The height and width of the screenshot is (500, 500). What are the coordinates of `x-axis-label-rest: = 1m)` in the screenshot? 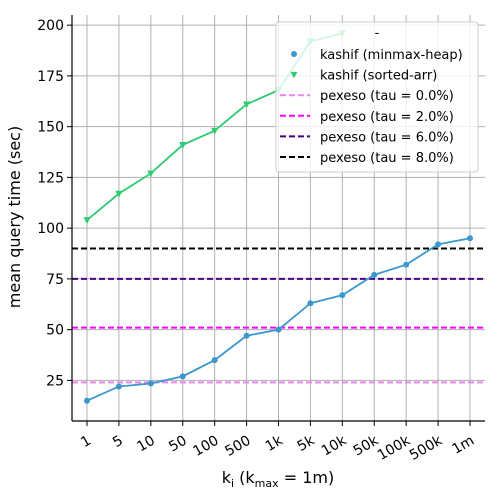 It's located at (307, 477).